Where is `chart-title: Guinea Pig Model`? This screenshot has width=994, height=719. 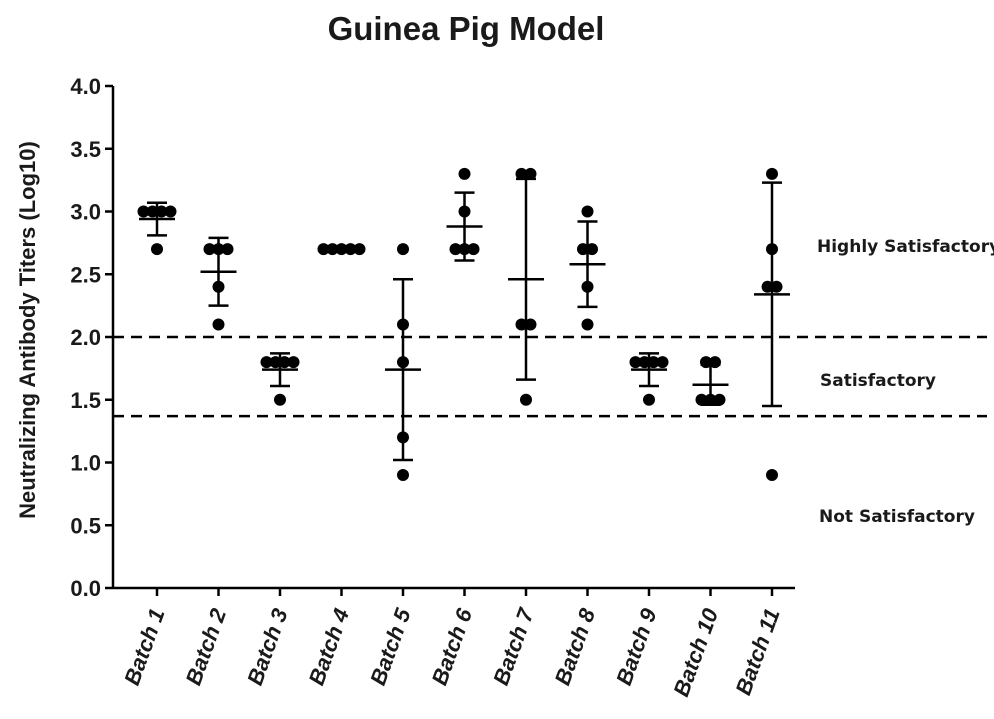
chart-title: Guinea Pig Model is located at coordinates (466, 28).